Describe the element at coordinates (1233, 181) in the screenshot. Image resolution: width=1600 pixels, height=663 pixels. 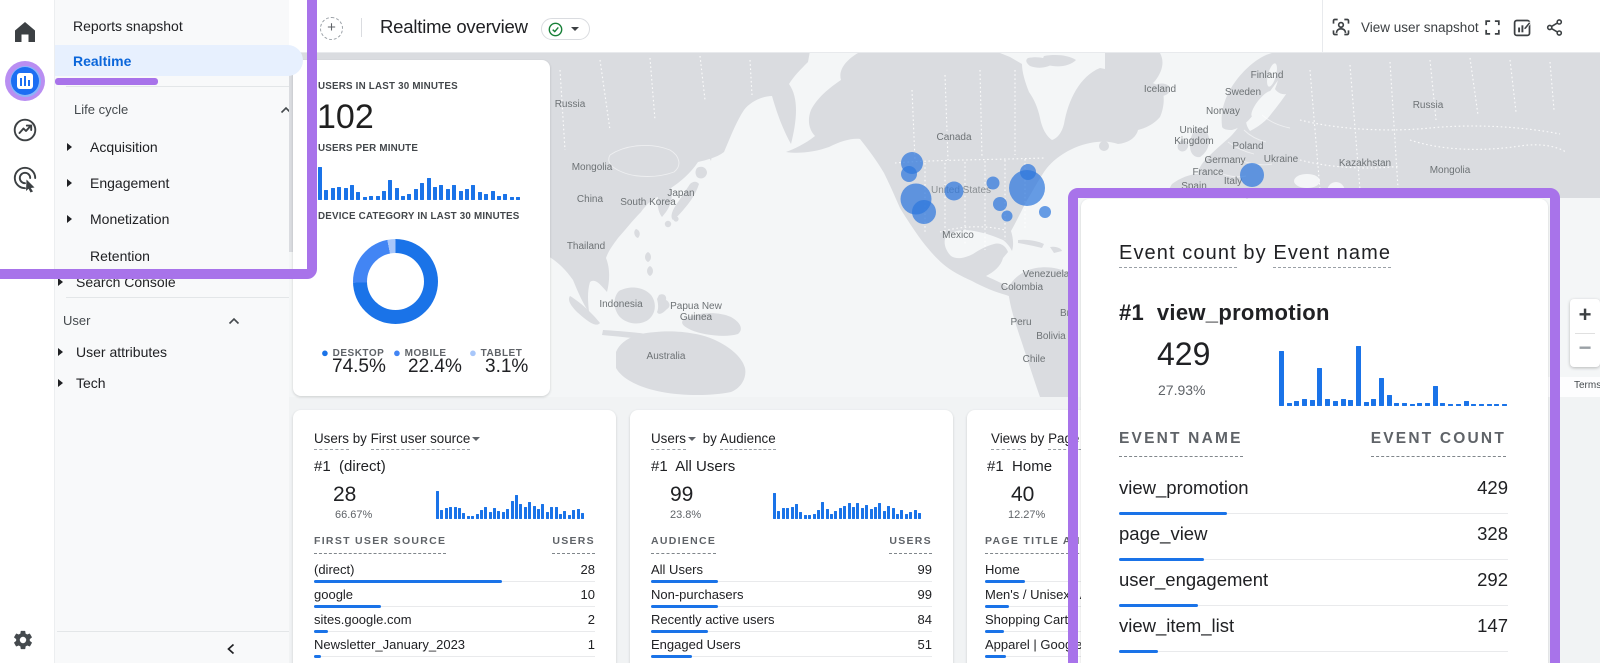
I see `svg-text: Italy` at that location.